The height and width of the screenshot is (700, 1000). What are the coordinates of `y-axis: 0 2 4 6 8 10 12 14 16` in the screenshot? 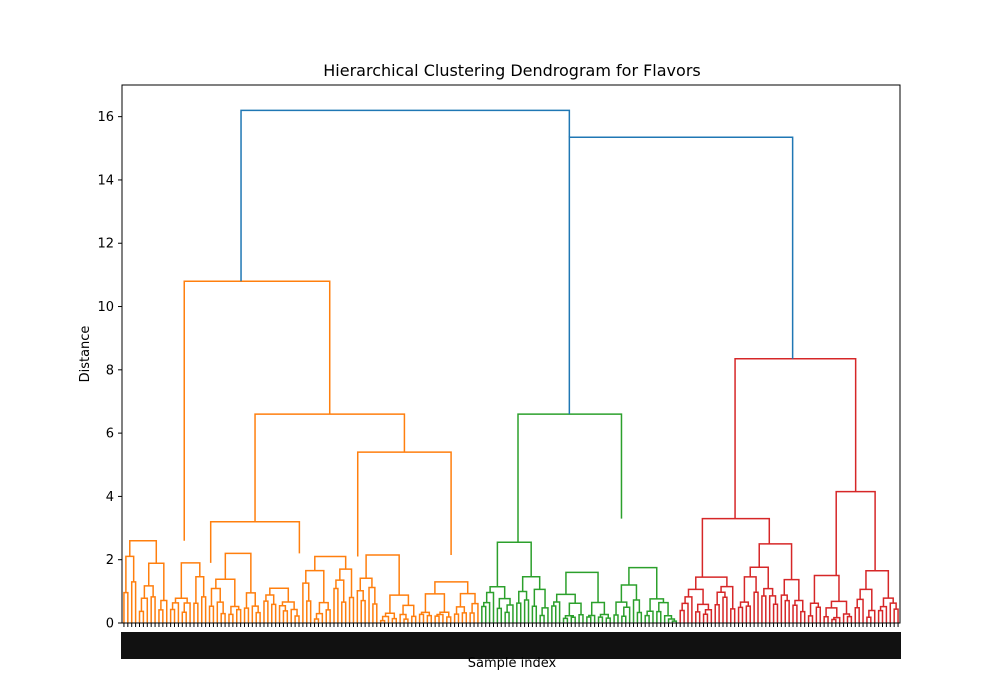 It's located at (109, 371).